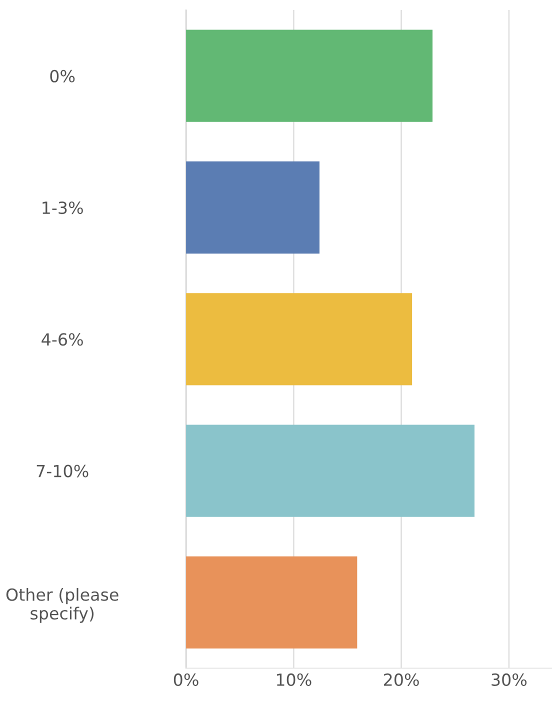 This screenshot has width=552, height=717. What do you see at coordinates (186, 679) in the screenshot?
I see `x-tick-label: 0%` at bounding box center [186, 679].